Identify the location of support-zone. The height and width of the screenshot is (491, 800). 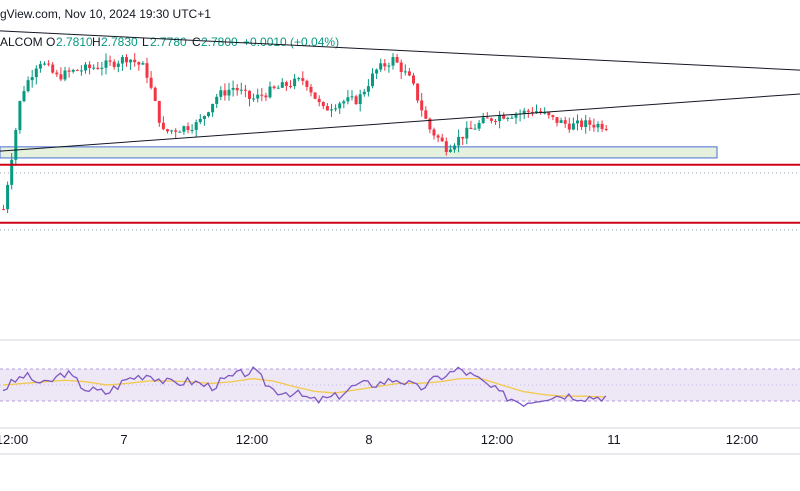
(359, 152).